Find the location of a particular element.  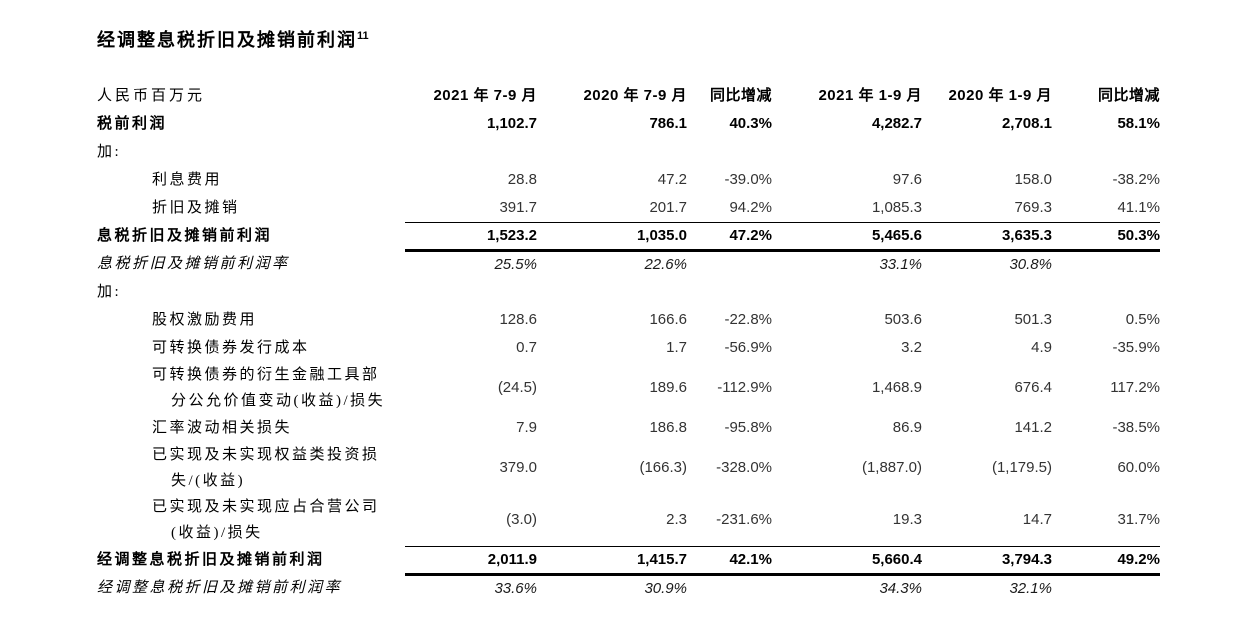

cell-value: 60.0% is located at coordinates (1138, 467).